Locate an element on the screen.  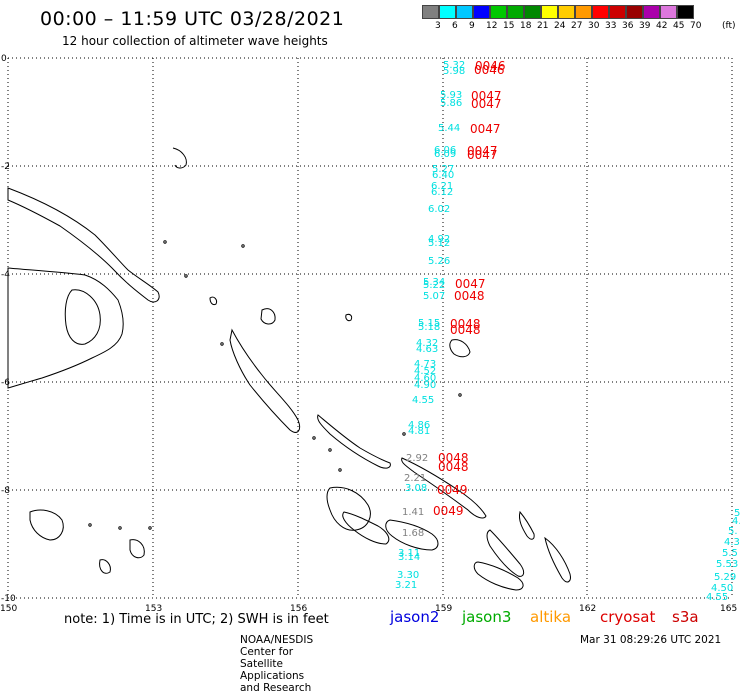
scale-label: 18 is located at coordinates (526, 26).